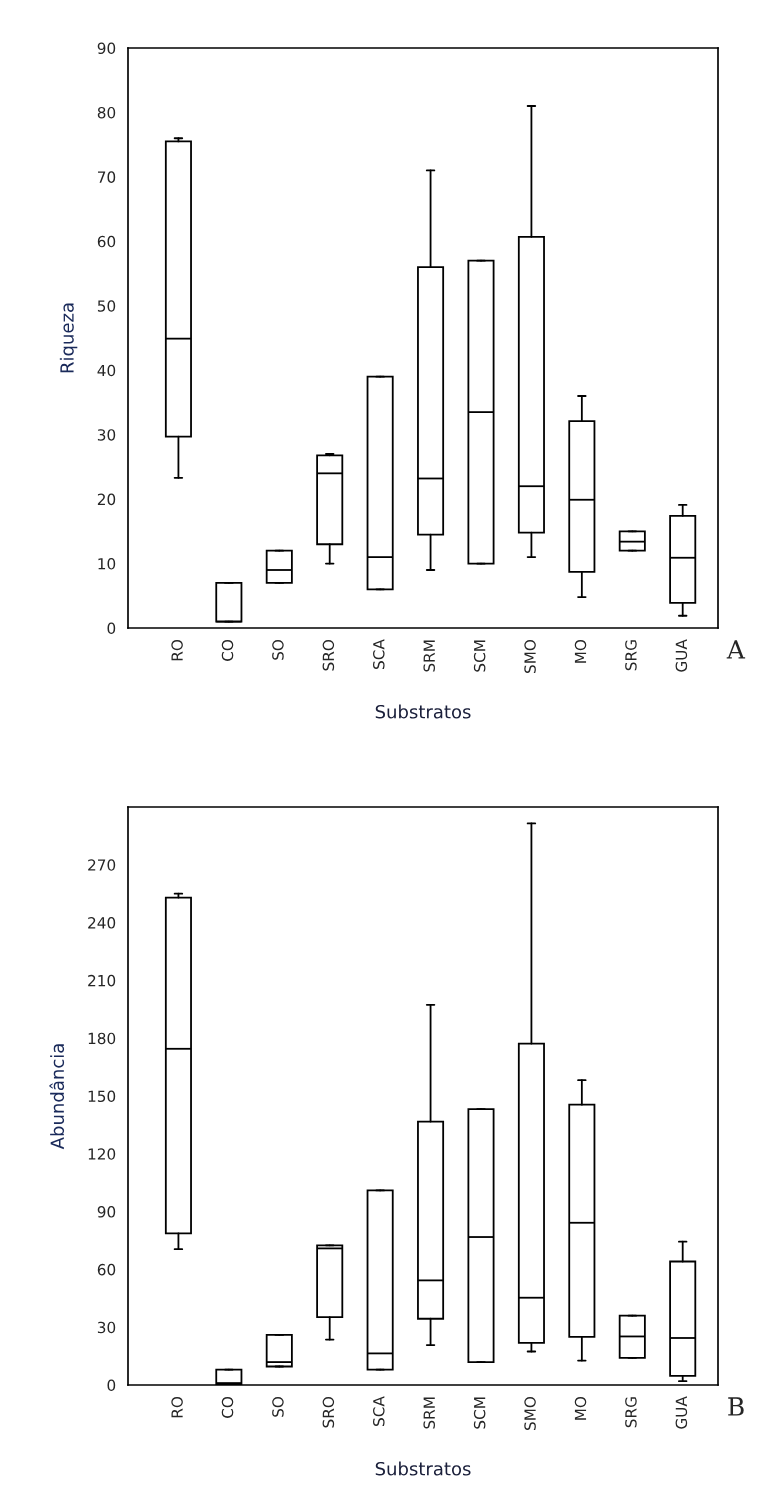 Image resolution: width=768 pixels, height=1510 pixels. I want to click on y-tick-label: 180, so click(102, 1038).